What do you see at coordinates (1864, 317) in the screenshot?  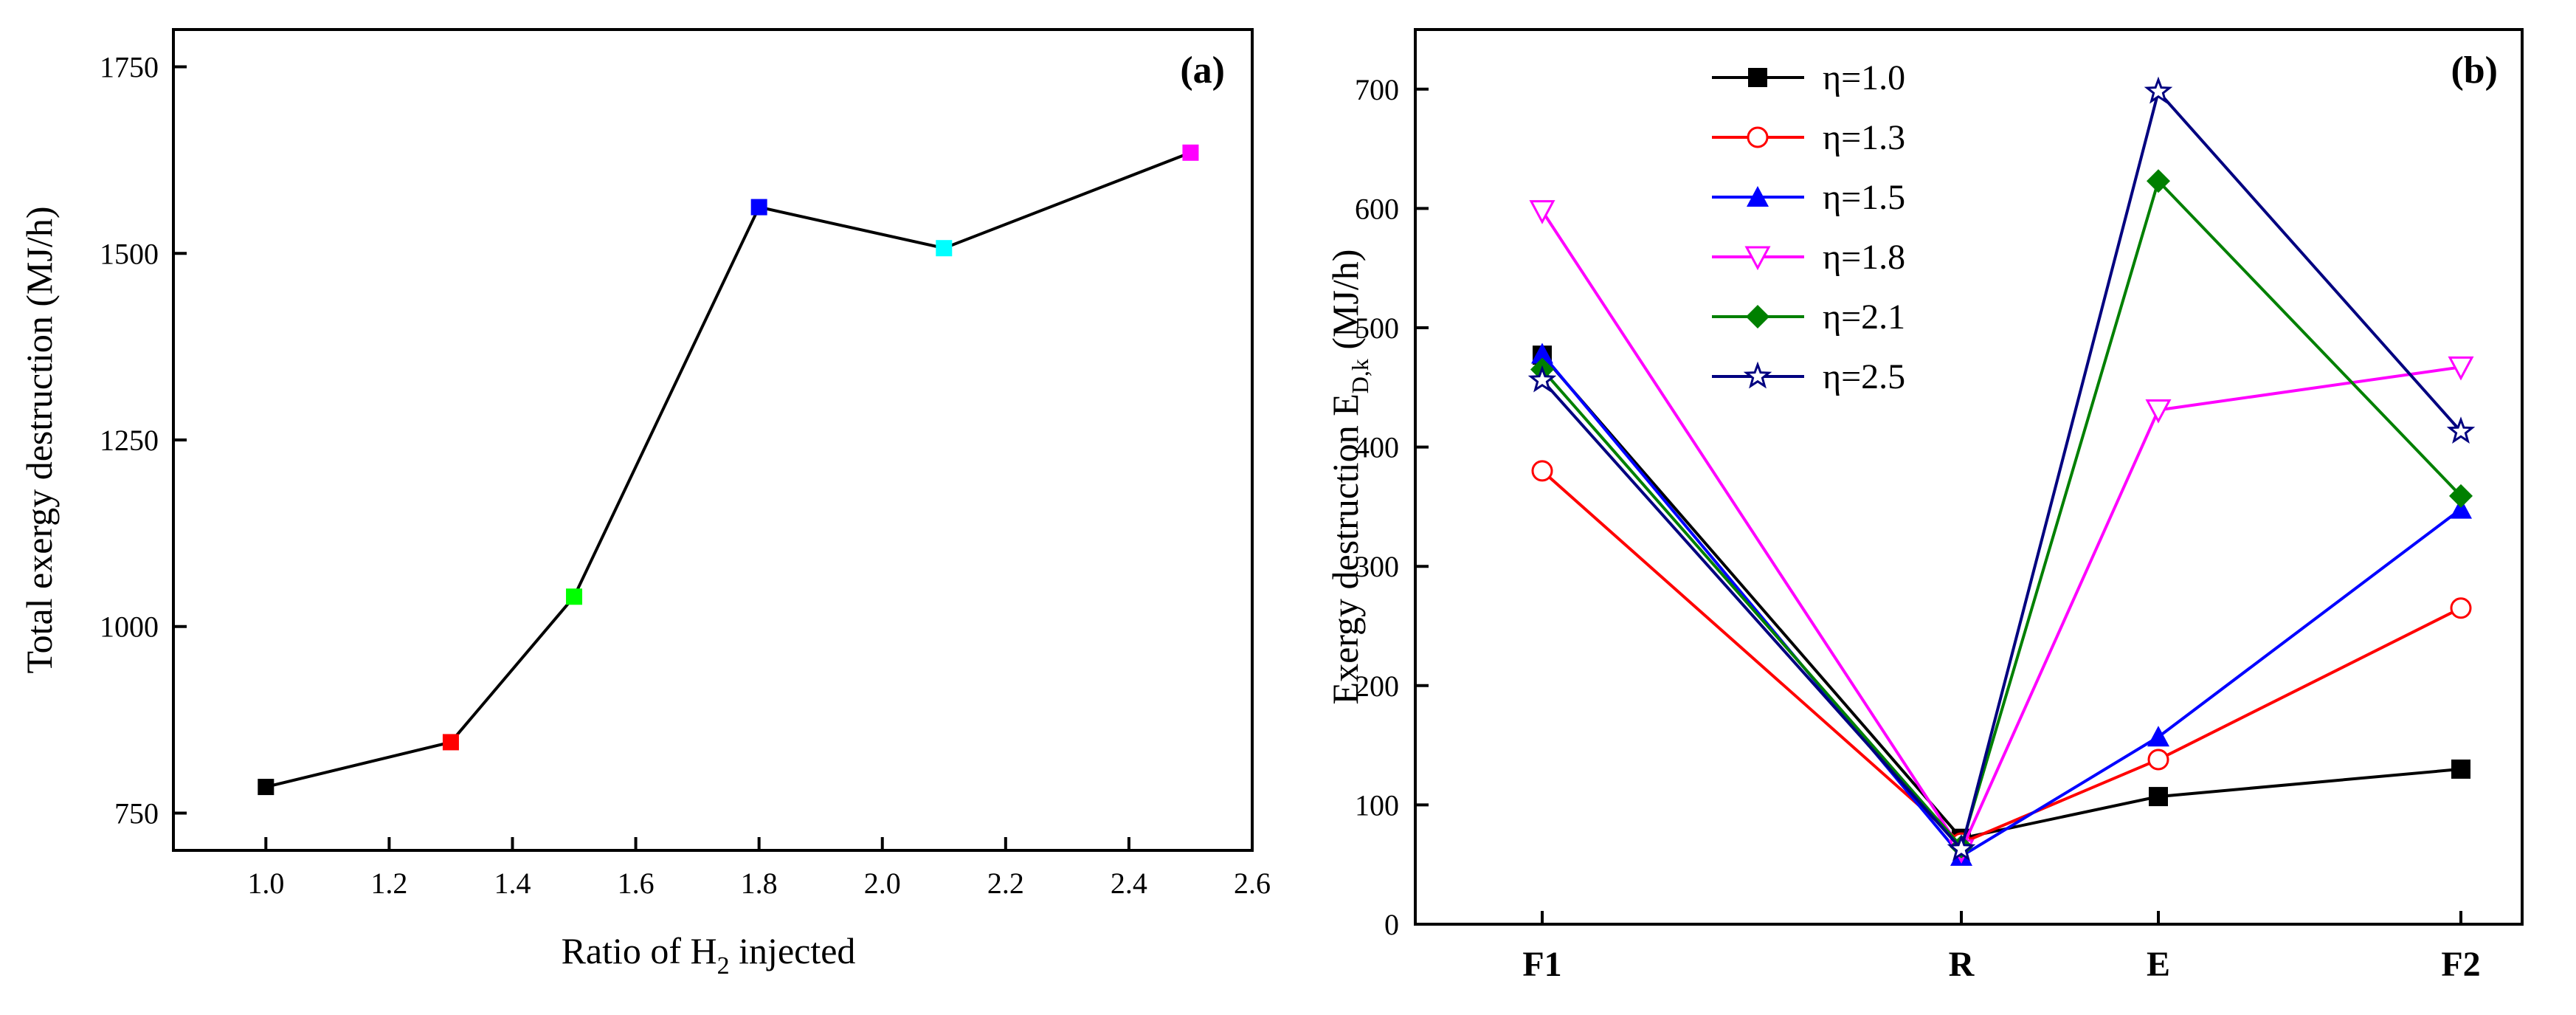 I see `legend-label: η=2.1` at bounding box center [1864, 317].